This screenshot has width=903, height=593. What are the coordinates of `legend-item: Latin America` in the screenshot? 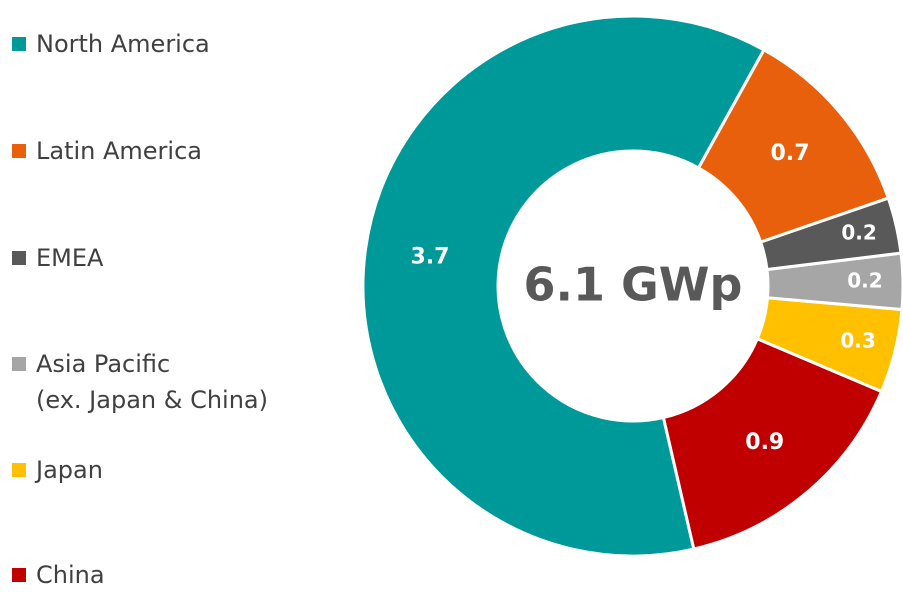 It's located at (107, 151).